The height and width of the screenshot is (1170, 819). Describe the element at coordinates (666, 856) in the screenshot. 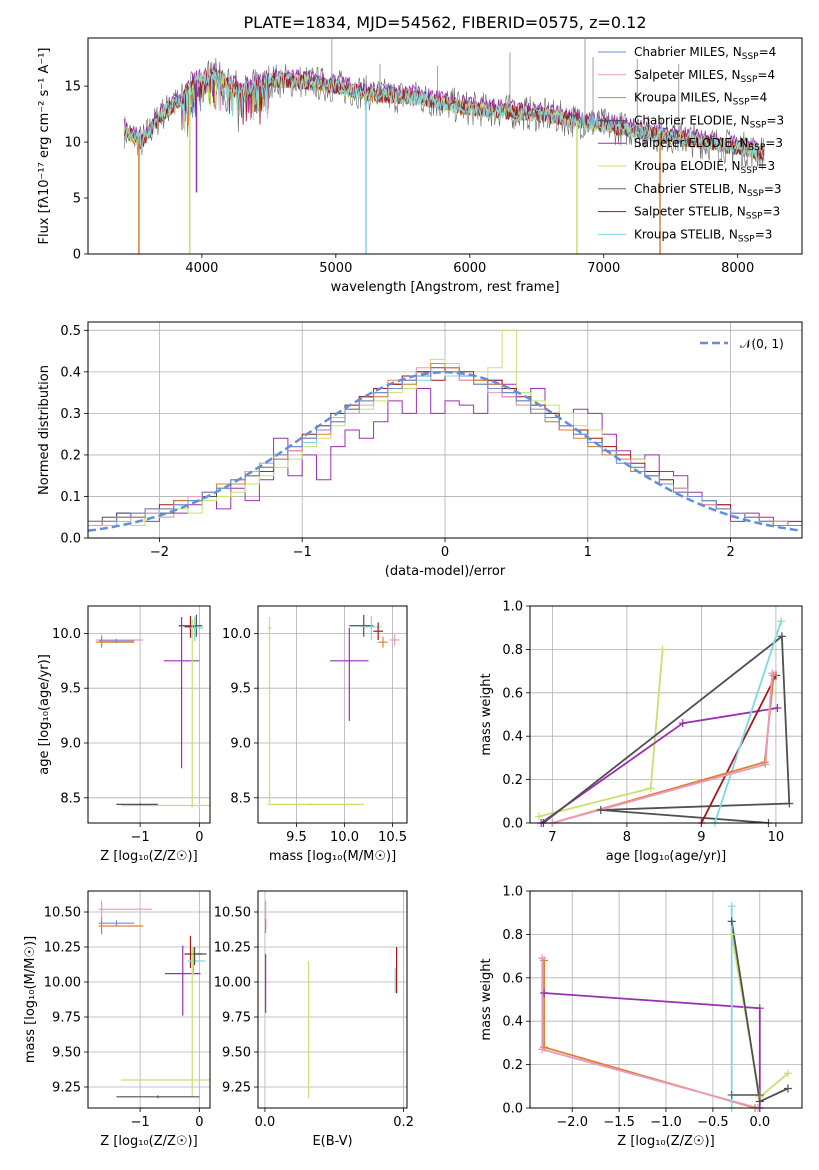

I see `x-axis-label: age [log₁₀(age/yr)]` at that location.